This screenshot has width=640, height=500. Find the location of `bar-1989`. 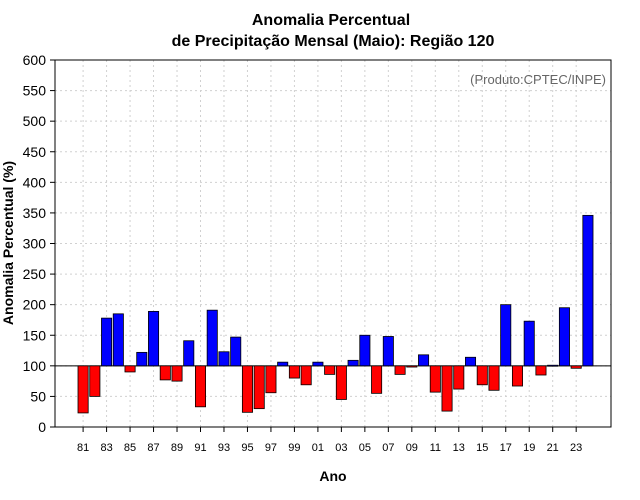

bar-1989 is located at coordinates (177, 373).